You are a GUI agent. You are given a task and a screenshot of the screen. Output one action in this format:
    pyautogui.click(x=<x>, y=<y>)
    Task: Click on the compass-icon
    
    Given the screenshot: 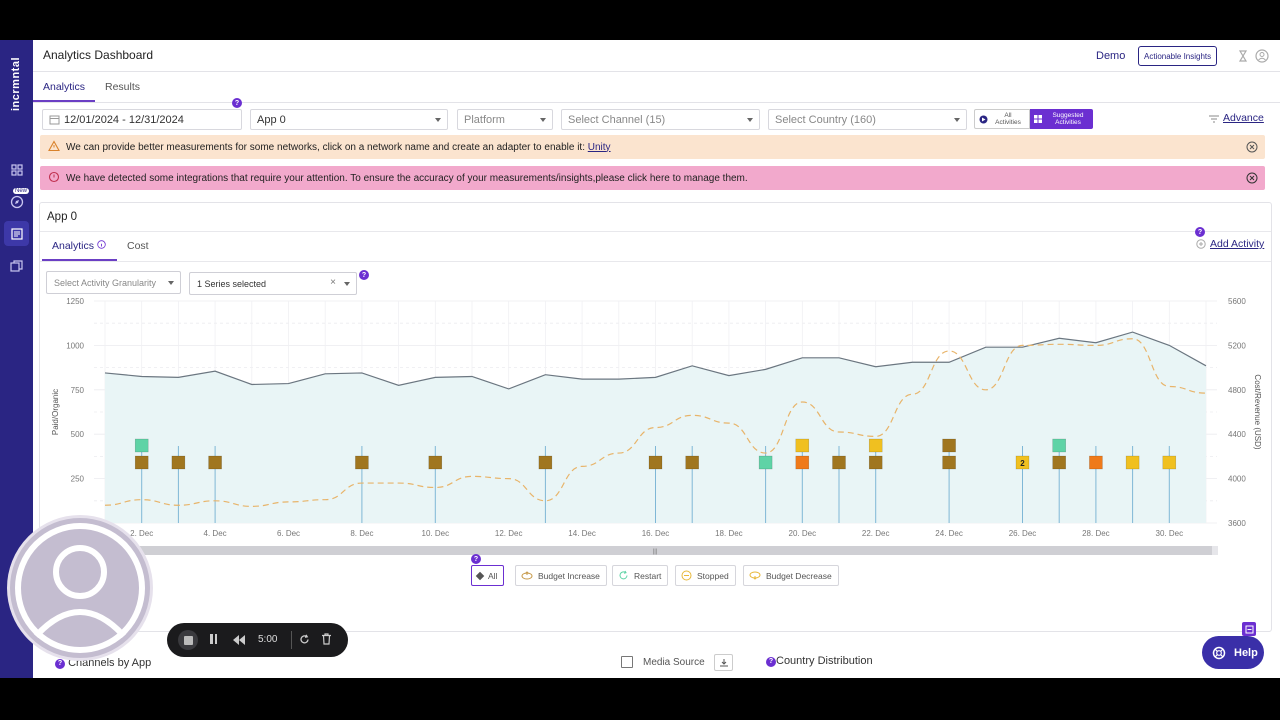 What is the action you would take?
    pyautogui.click(x=16, y=201)
    